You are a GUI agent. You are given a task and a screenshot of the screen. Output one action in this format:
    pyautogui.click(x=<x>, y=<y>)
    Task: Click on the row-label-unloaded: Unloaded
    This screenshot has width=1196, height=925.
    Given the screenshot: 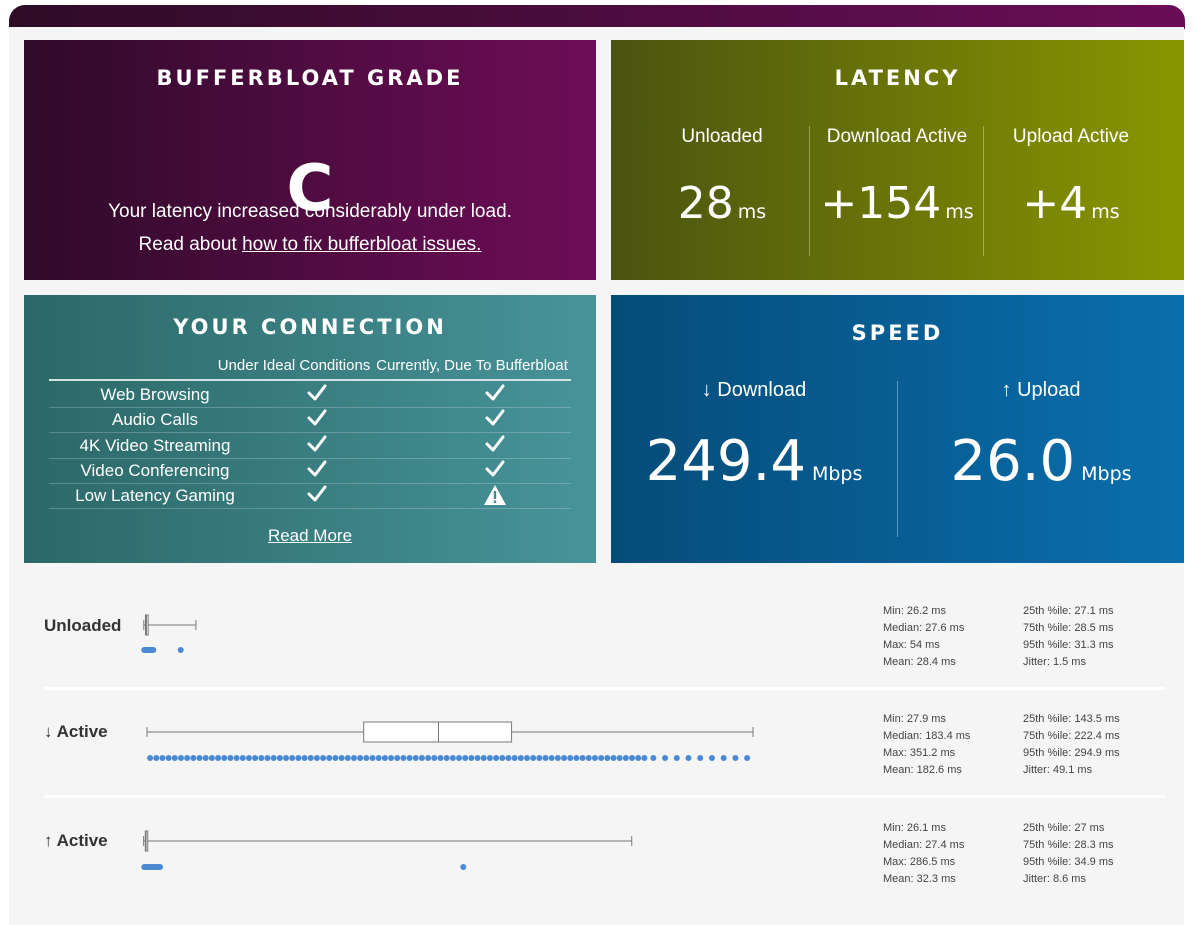 What is the action you would take?
    pyautogui.click(x=83, y=625)
    